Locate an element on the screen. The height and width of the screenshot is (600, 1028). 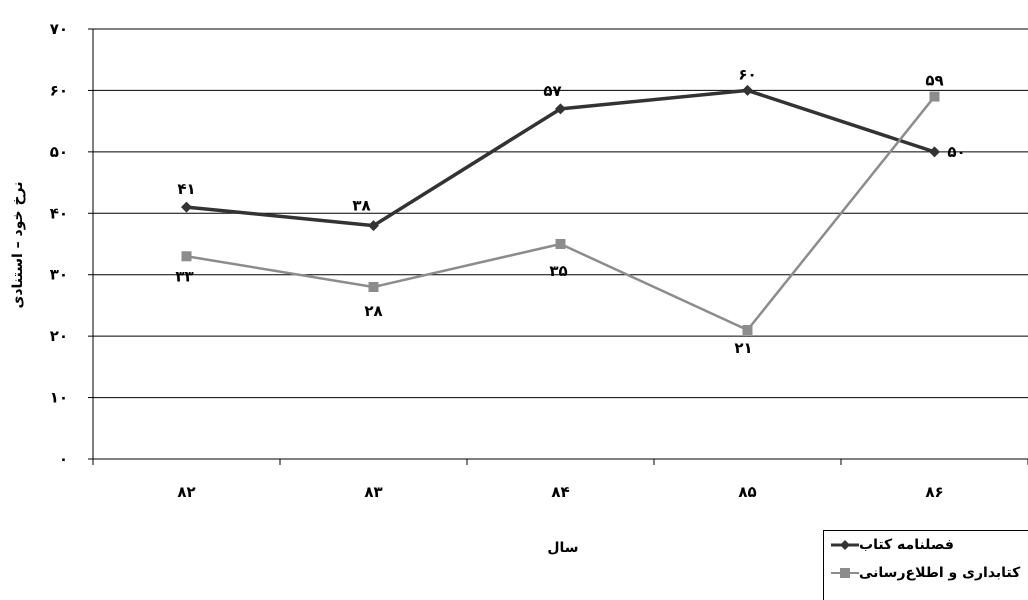
data-label: ۲۸ is located at coordinates (373, 311).